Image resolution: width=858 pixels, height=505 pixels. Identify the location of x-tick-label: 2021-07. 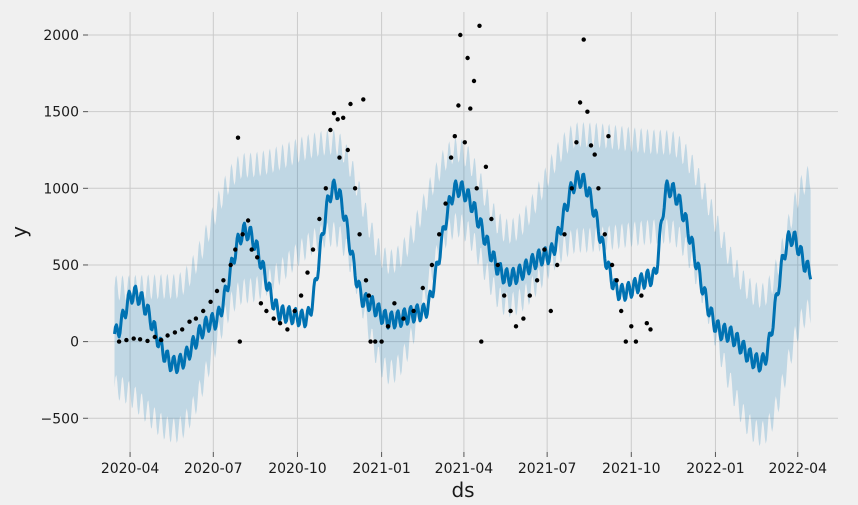
(547, 469).